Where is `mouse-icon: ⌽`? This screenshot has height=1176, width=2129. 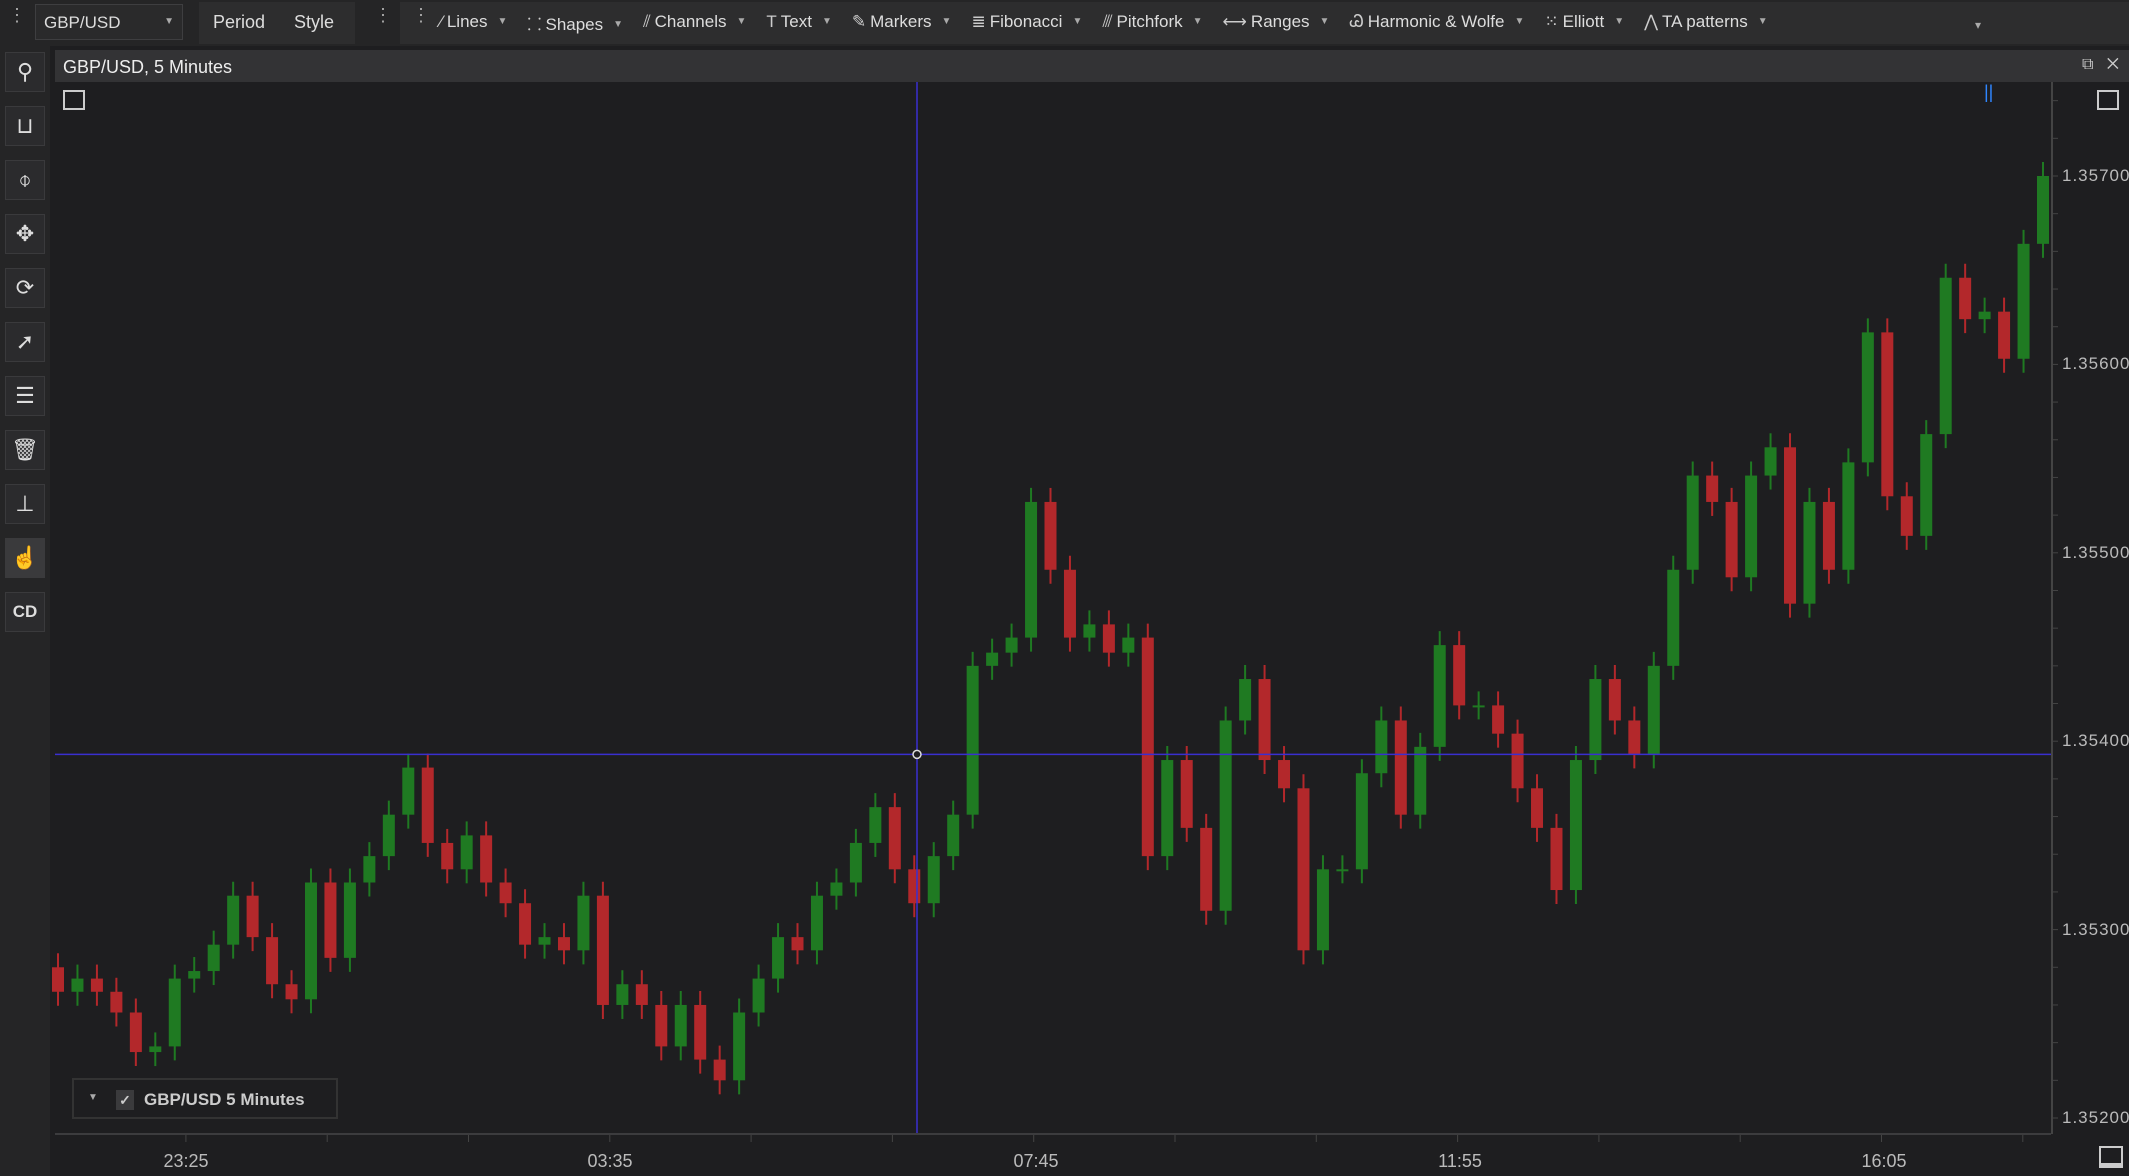 mouse-icon: ⌽ is located at coordinates (25, 180).